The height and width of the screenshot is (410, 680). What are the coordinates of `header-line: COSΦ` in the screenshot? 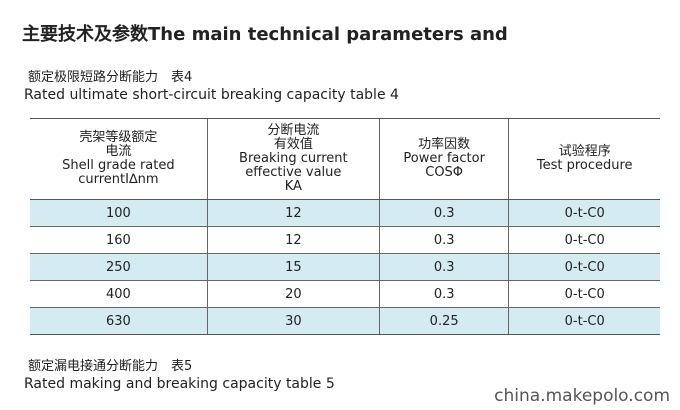 It's located at (444, 172).